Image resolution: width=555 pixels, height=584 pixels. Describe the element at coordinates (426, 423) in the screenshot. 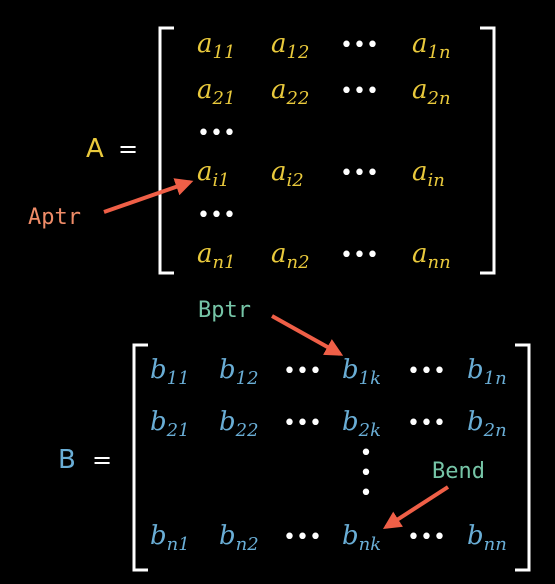

I see `matrix-b-entry-r2-c5-dots: •••` at that location.